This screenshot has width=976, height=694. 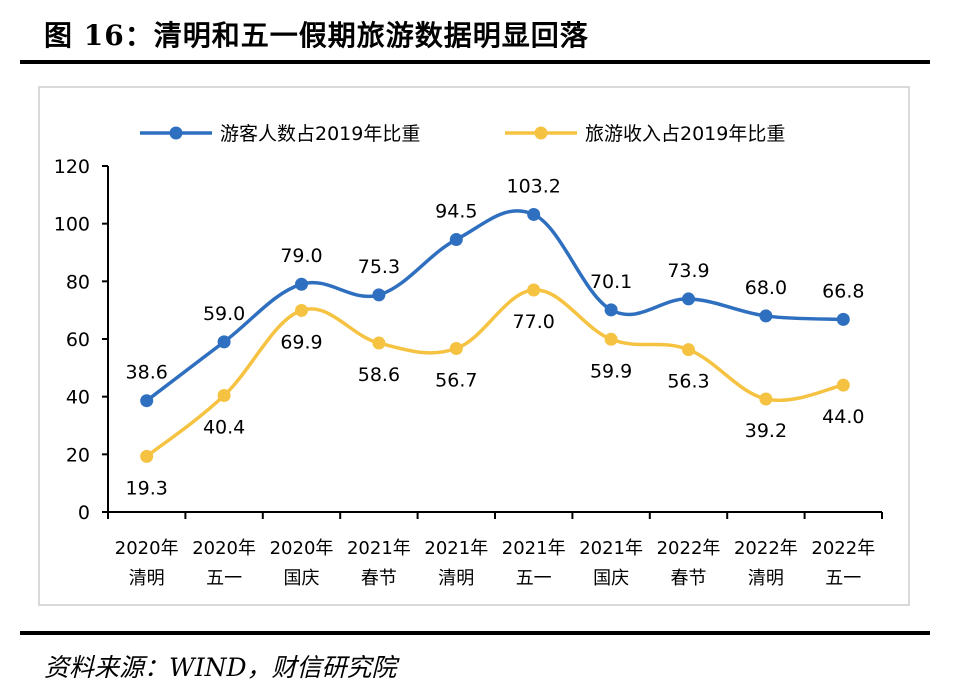 I want to click on data-label-1-6: 59.9, so click(x=611, y=371).